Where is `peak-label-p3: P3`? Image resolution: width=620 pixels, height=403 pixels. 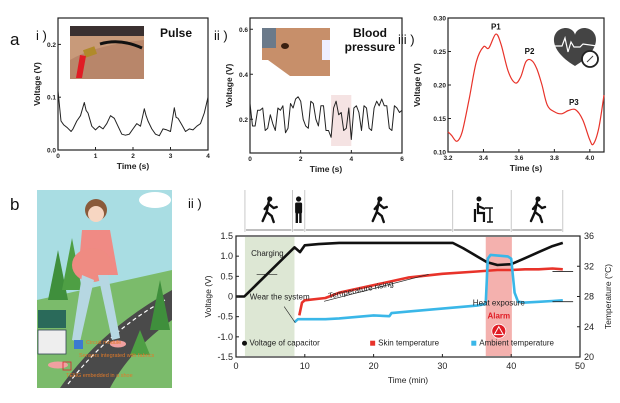
peak-label-p3: P3 is located at coordinates (574, 102).